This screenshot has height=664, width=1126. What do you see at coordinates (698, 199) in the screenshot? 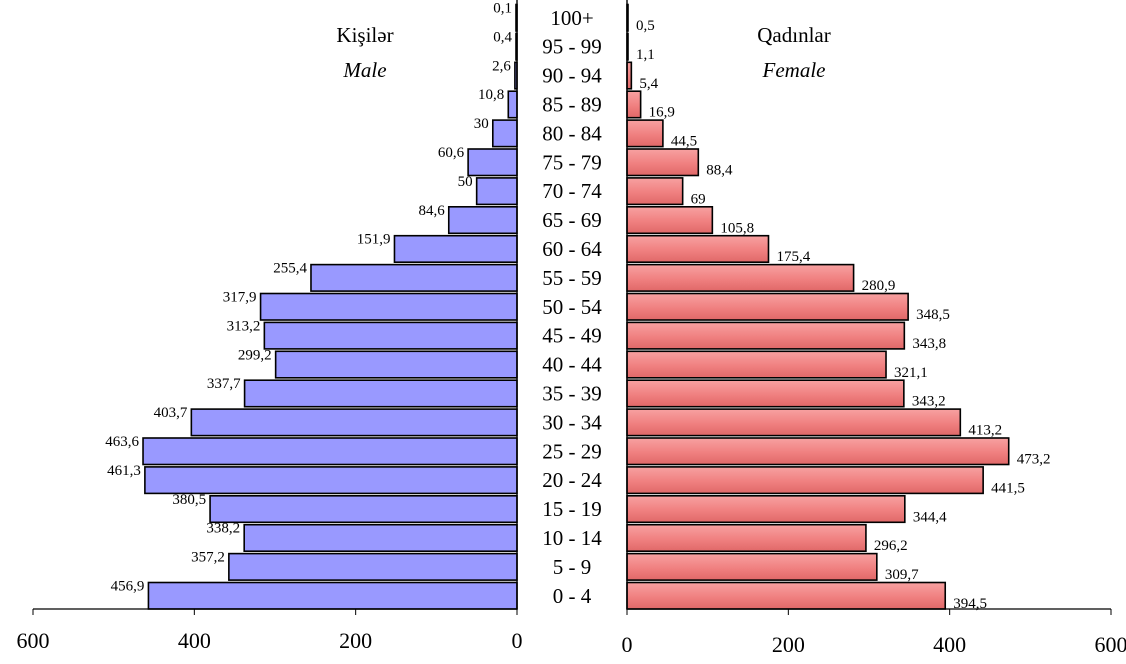
I see `female-value-label: 69` at bounding box center [698, 199].